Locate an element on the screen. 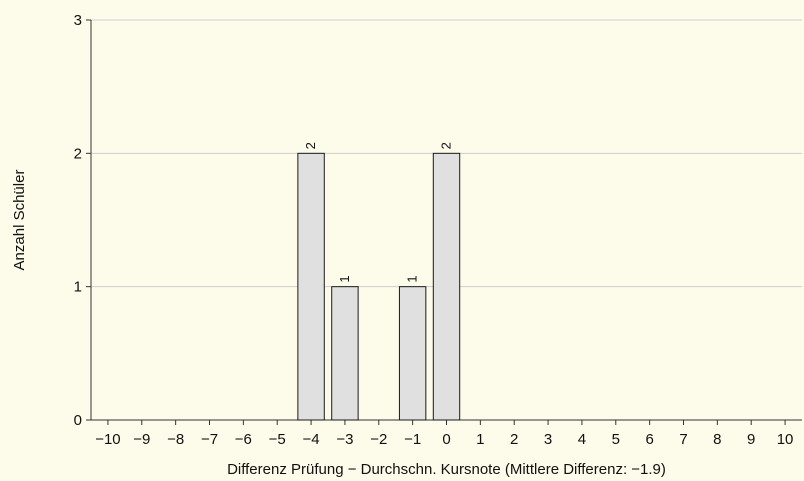 The image size is (804, 481). x-tick-label: −5 is located at coordinates (277, 439).